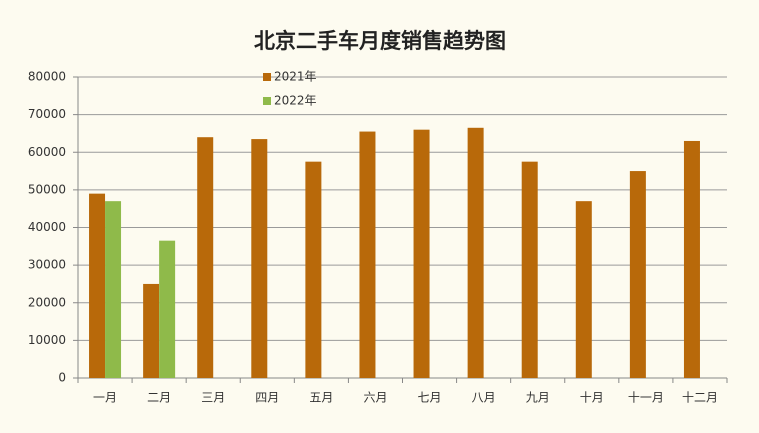 This screenshot has width=759, height=433. I want to click on x-tick-label: 九月, so click(538, 398).